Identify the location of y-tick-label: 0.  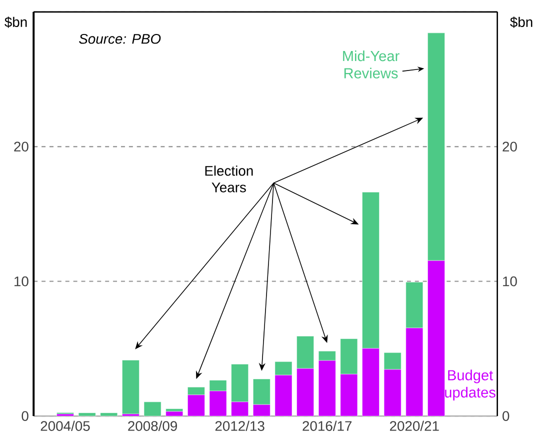
(25, 416).